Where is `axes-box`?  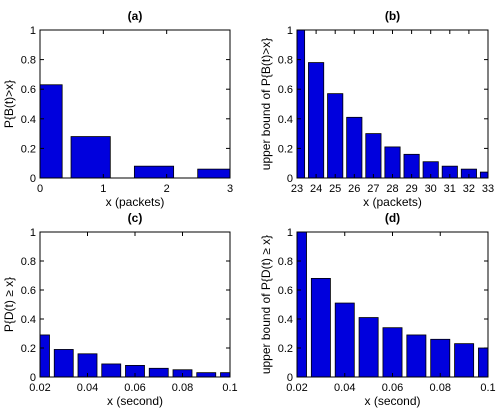
axes-box is located at coordinates (135, 104).